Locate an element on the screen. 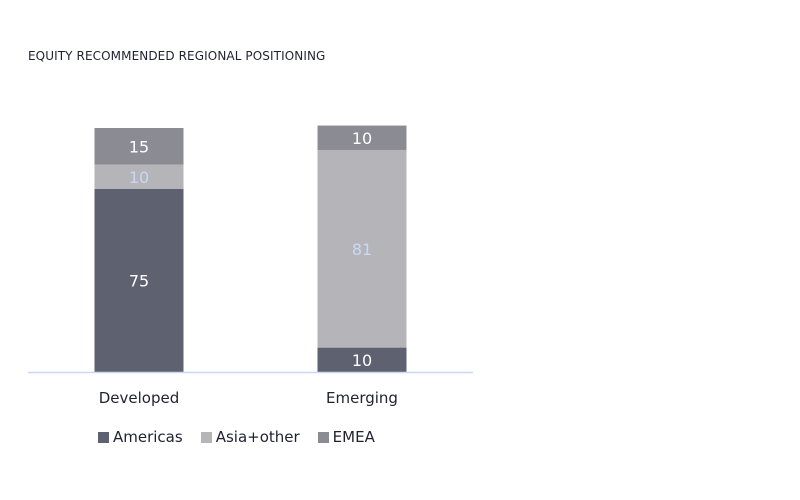  bar-segment-asia-other-developed is located at coordinates (139, 176).